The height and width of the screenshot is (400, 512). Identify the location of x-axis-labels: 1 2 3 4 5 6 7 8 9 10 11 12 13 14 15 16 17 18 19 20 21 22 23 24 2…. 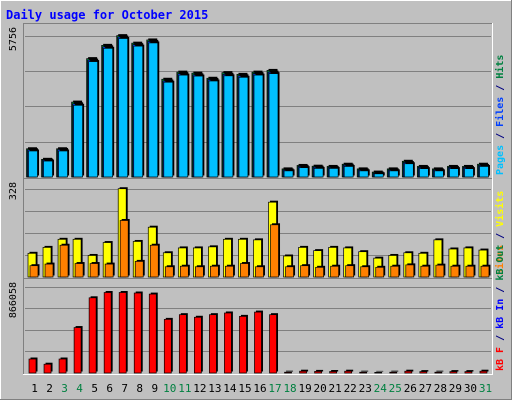
(261, 388).